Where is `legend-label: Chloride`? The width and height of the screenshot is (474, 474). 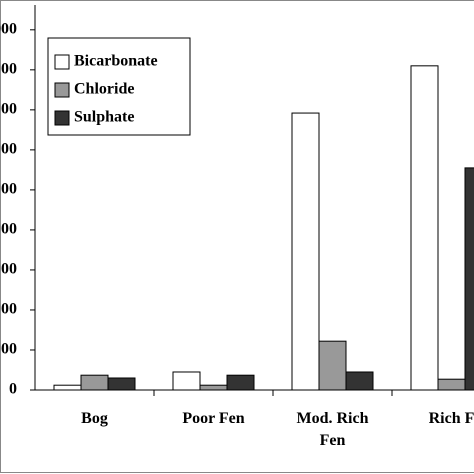
legend-label: Chloride is located at coordinates (104, 89).